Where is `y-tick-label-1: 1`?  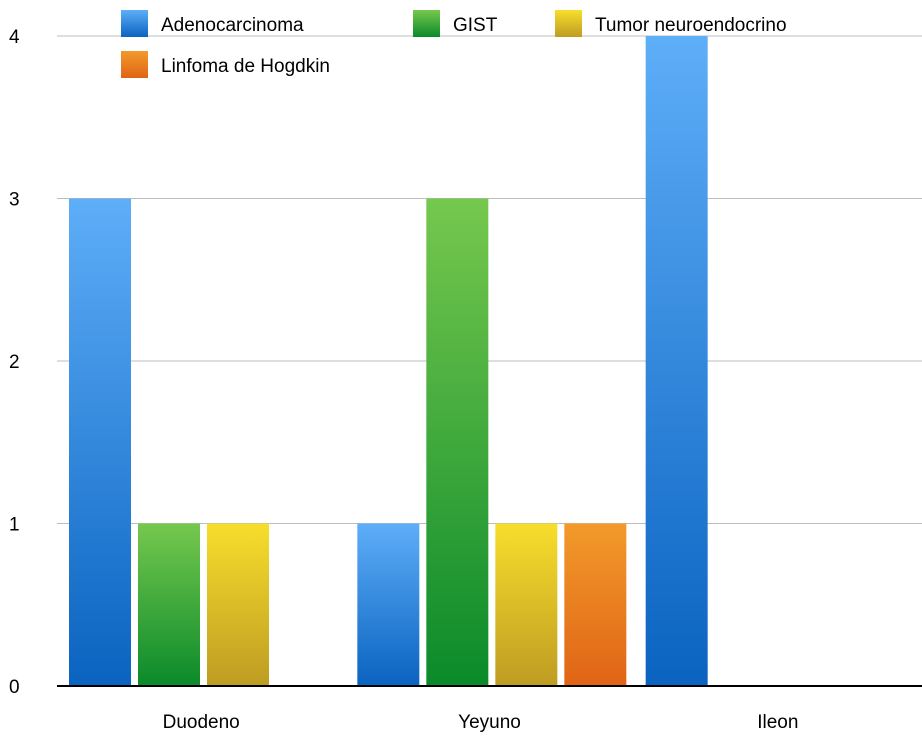
y-tick-label-1: 1 is located at coordinates (14, 525).